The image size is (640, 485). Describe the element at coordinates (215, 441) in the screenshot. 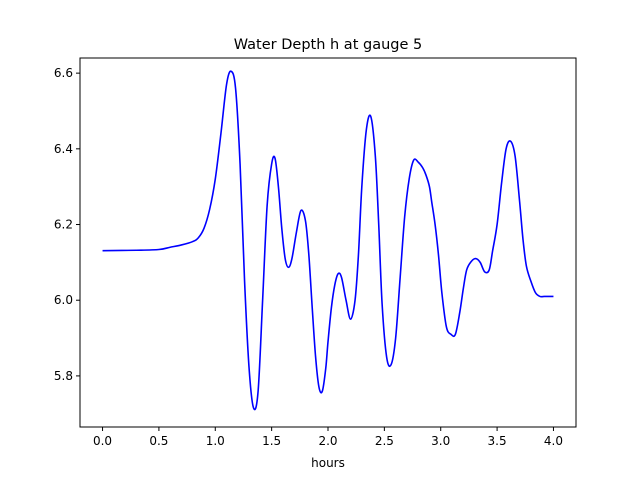

I see `x-tick-label: 1.0` at that location.